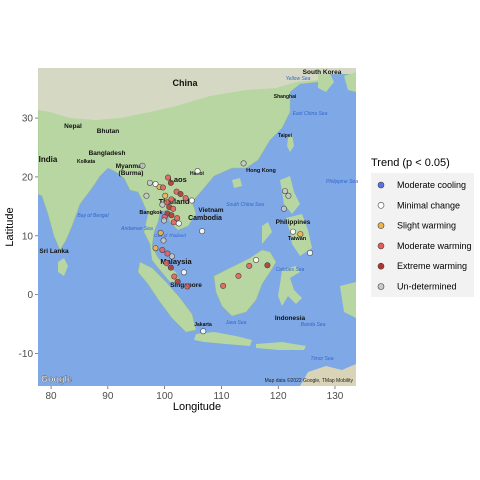 Image resolution: width=480 pixels, height=480 pixels. Describe the element at coordinates (185, 83) in the screenshot. I see `map-label: China` at that location.